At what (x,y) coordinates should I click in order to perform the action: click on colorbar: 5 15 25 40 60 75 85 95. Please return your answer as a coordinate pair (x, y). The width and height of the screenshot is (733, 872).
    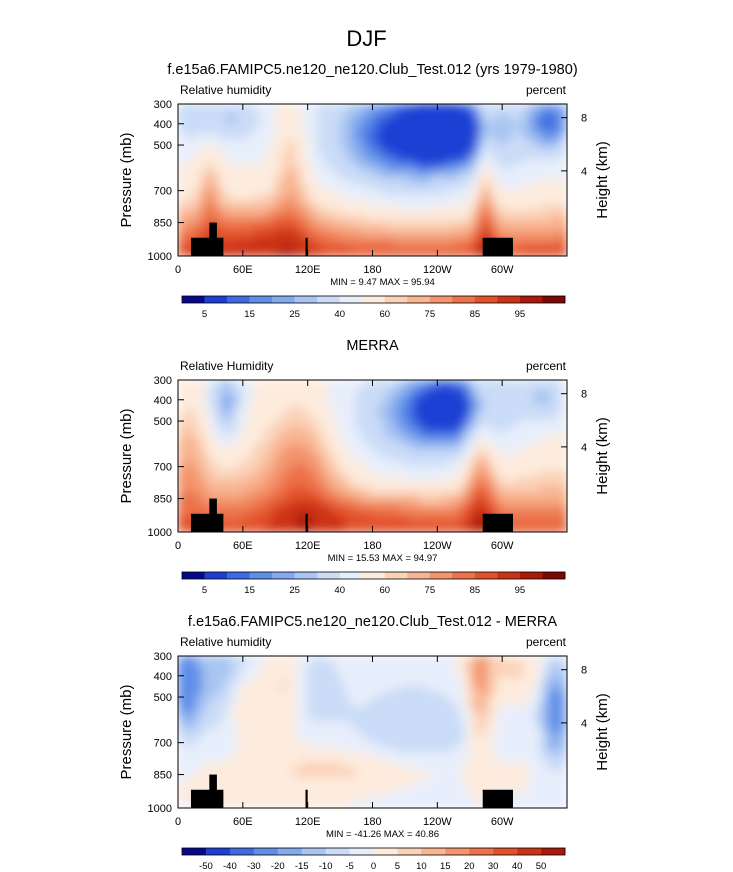
    Looking at the image, I should click on (373, 307).